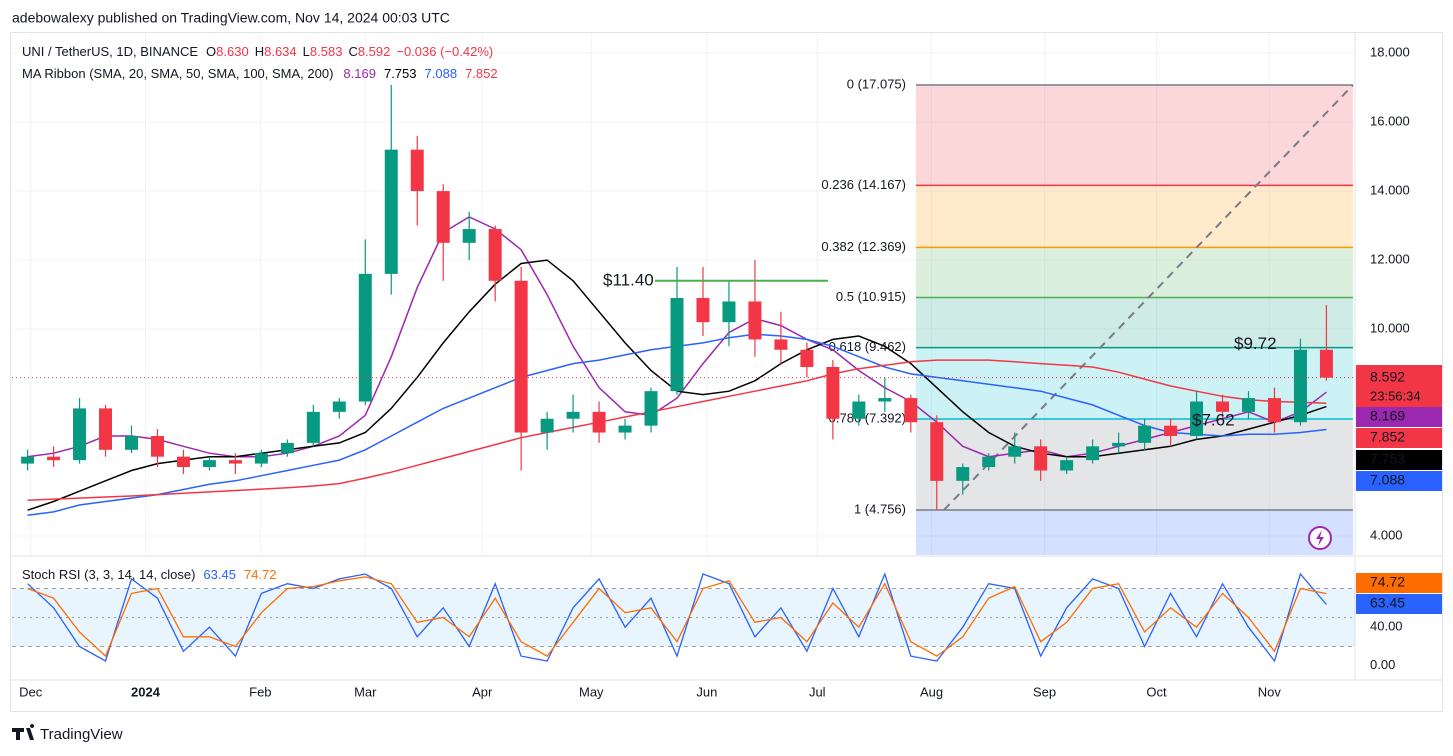 This screenshot has width=1453, height=756. Describe the element at coordinates (867, 417) in the screenshot. I see `fib-label: 0.786 (7.392)` at that location.